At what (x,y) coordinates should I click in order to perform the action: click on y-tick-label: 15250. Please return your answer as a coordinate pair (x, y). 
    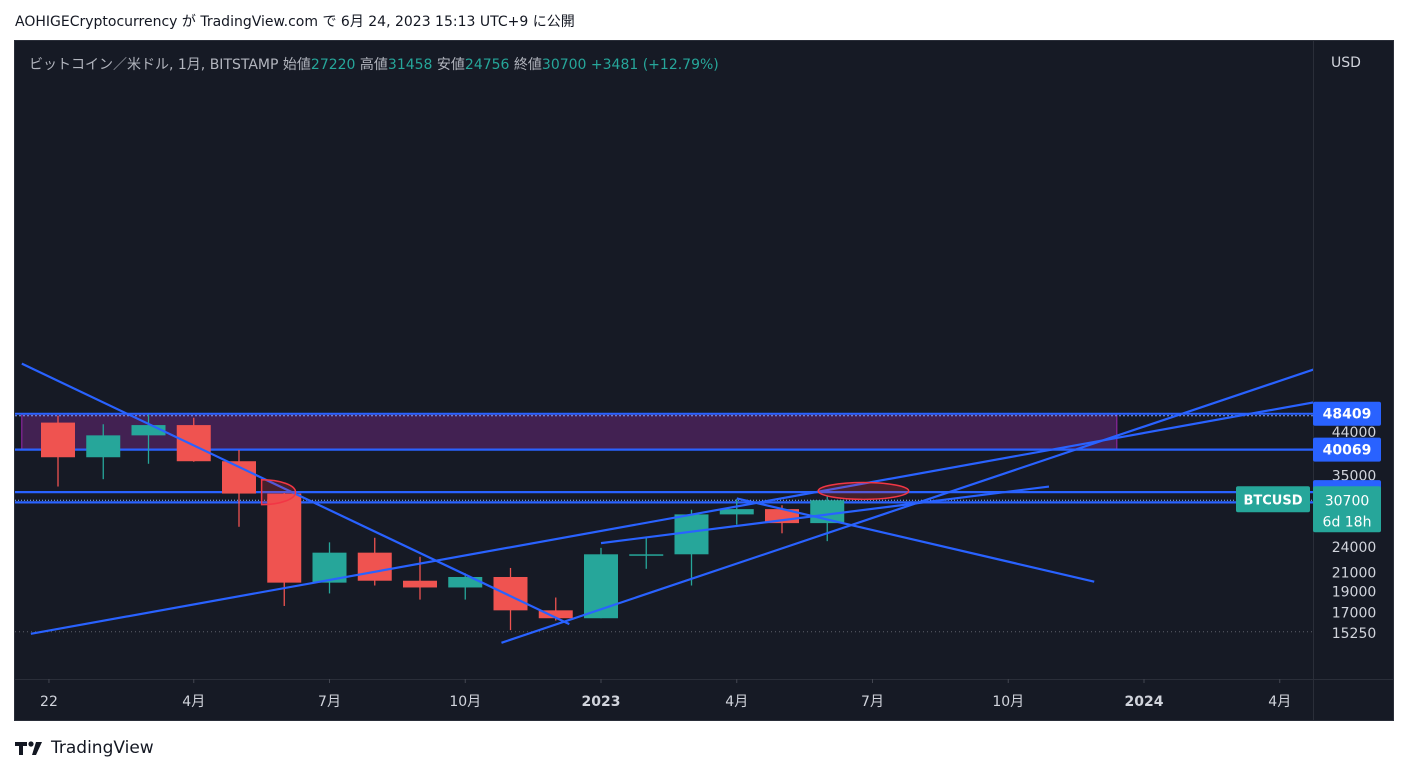
    Looking at the image, I should click on (1354, 634).